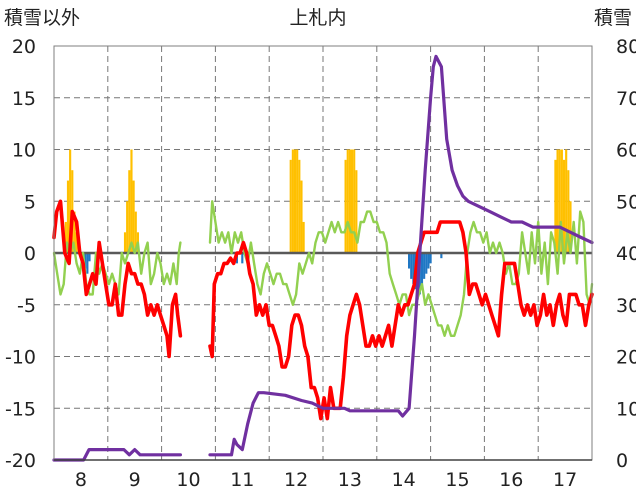 This screenshot has height=501, width=636. Describe the element at coordinates (24, 151) in the screenshot. I see `y-tick-label: 10` at that location.